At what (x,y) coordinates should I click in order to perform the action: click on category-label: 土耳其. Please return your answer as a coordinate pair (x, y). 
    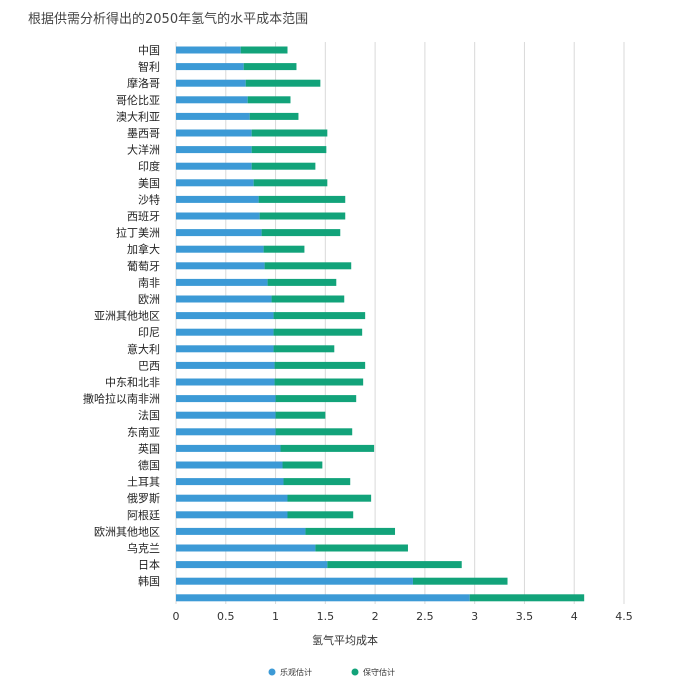
    Looking at the image, I should click on (143, 482).